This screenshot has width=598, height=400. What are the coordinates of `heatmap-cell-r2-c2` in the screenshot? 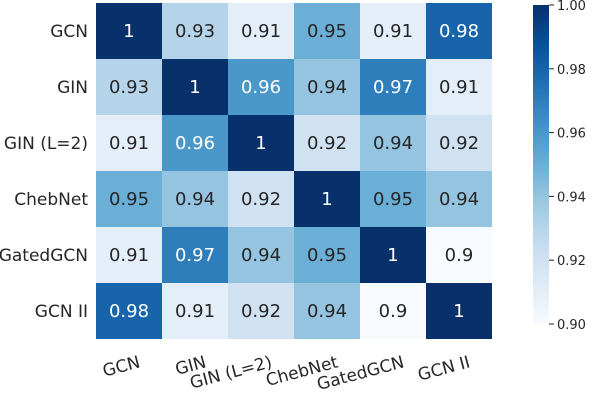 It's located at (261, 143).